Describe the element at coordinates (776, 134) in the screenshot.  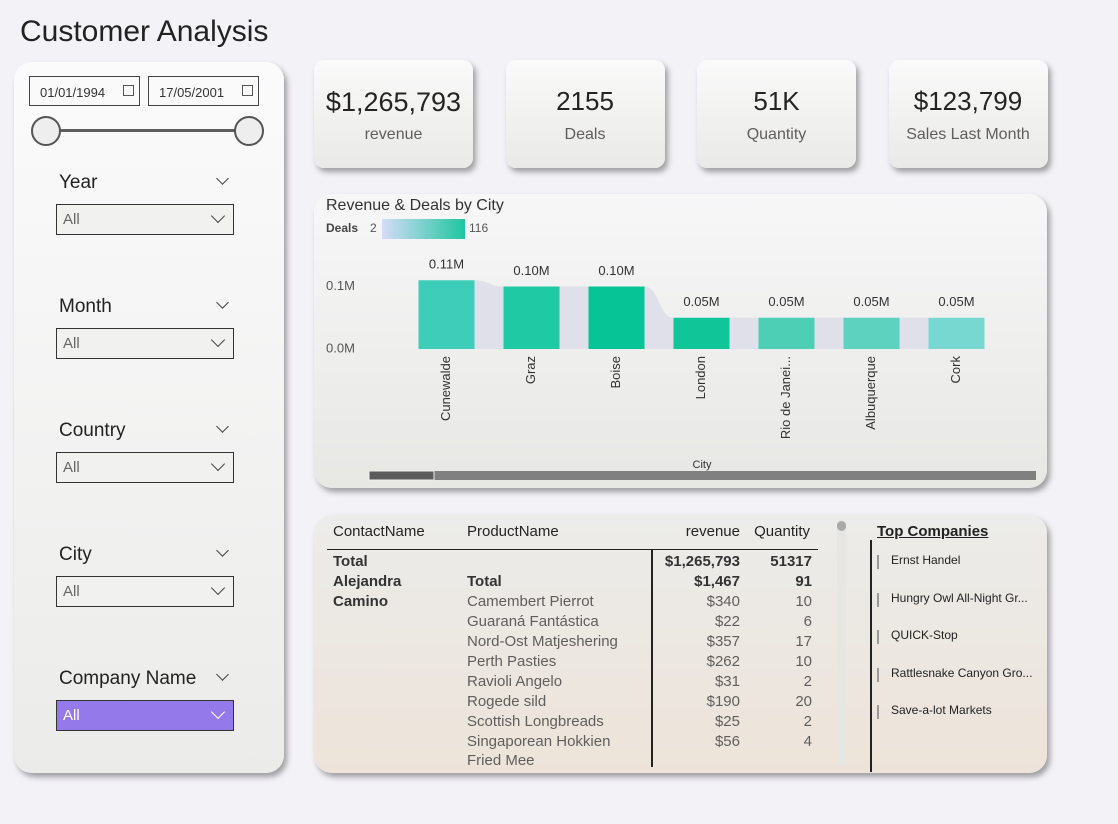
I see `kpi-label: Quantity` at that location.